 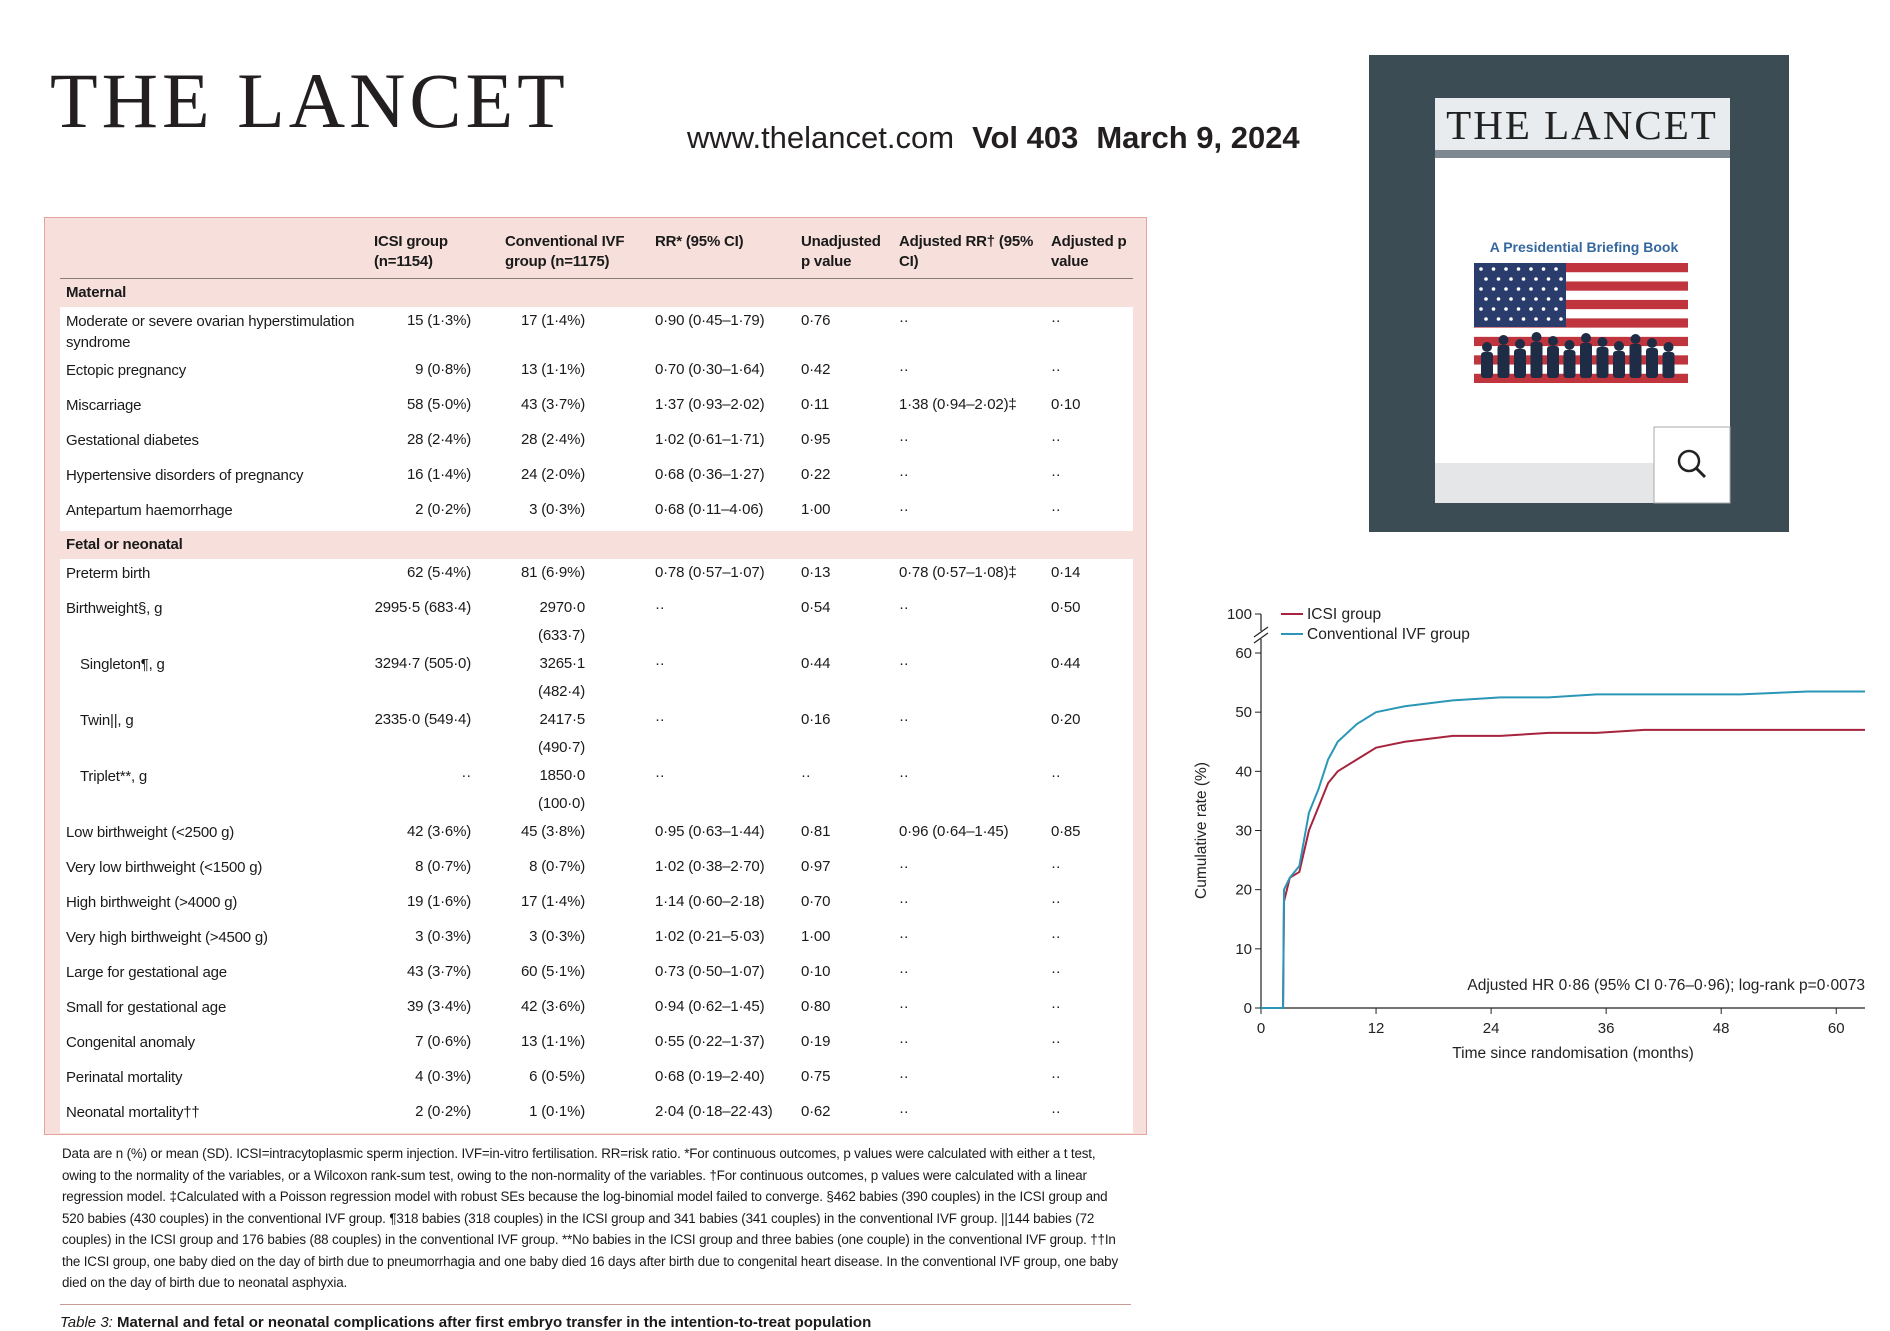 I want to click on y-tick-label: 10, so click(x=1243, y=949).